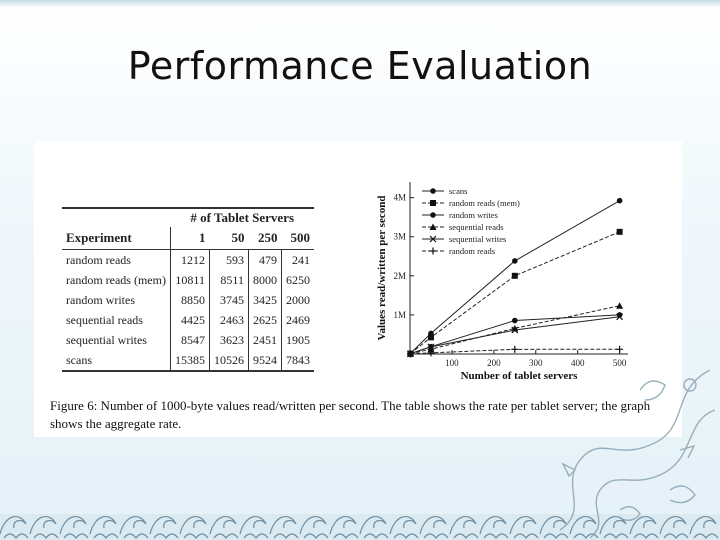  What do you see at coordinates (473, 215) in the screenshot?
I see `legend-label: random writes` at bounding box center [473, 215].